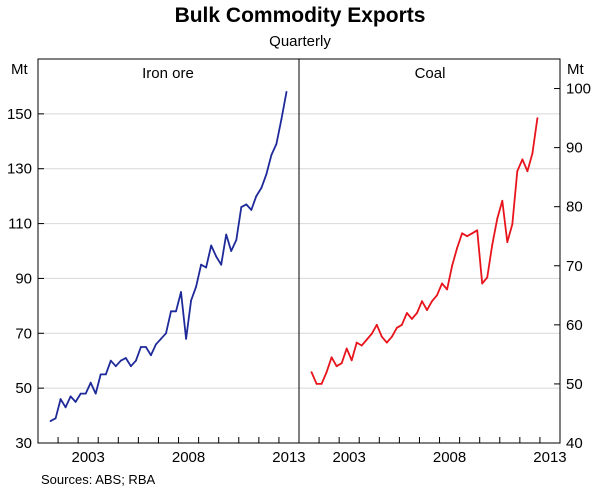 This screenshot has height=493, width=600. What do you see at coordinates (300, 41) in the screenshot?
I see `chart-subtitle: Quarterly` at bounding box center [300, 41].